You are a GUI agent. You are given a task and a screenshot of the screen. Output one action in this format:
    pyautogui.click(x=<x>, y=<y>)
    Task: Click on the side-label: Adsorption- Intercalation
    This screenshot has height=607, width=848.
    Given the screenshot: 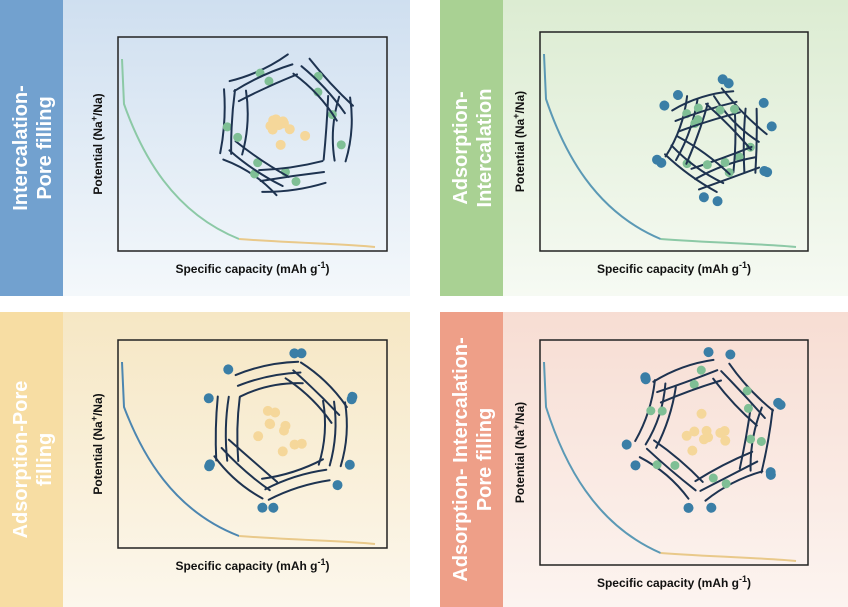 What is the action you would take?
    pyautogui.click(x=473, y=148)
    